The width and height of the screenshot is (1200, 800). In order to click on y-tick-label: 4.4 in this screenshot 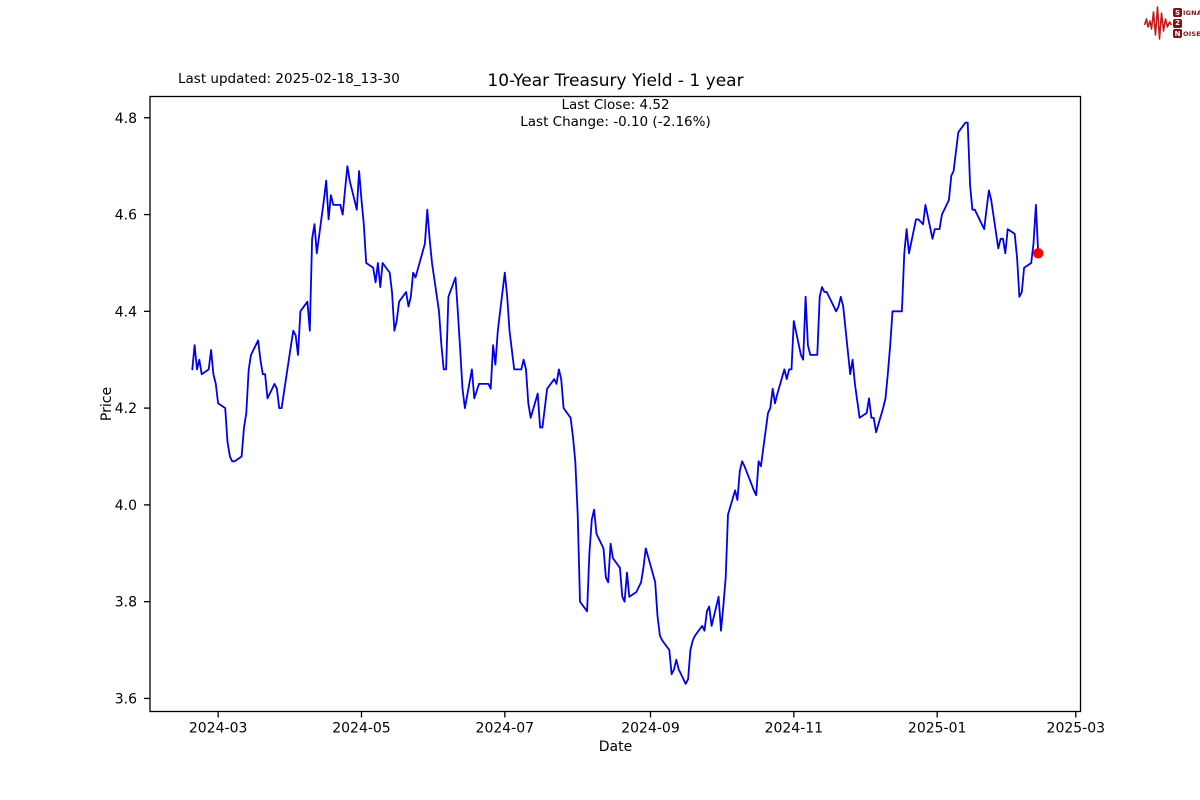, I will do `click(126, 312)`.